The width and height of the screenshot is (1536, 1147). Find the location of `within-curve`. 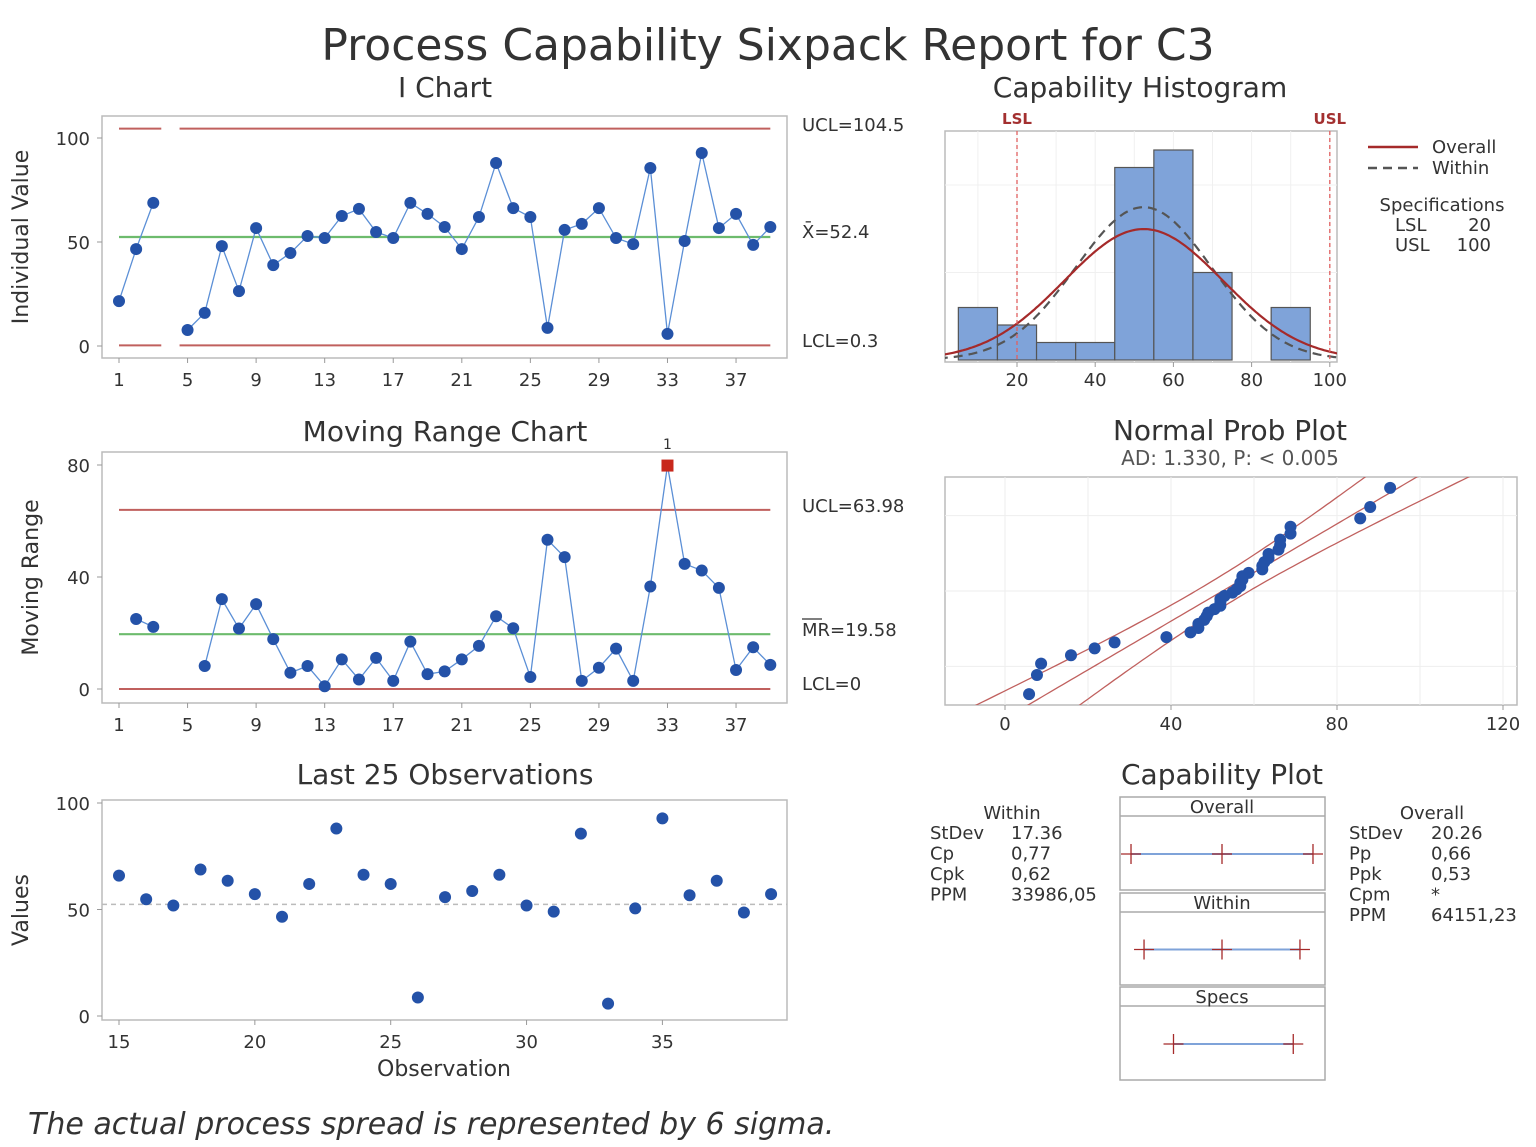

within-curve is located at coordinates (1141, 282).